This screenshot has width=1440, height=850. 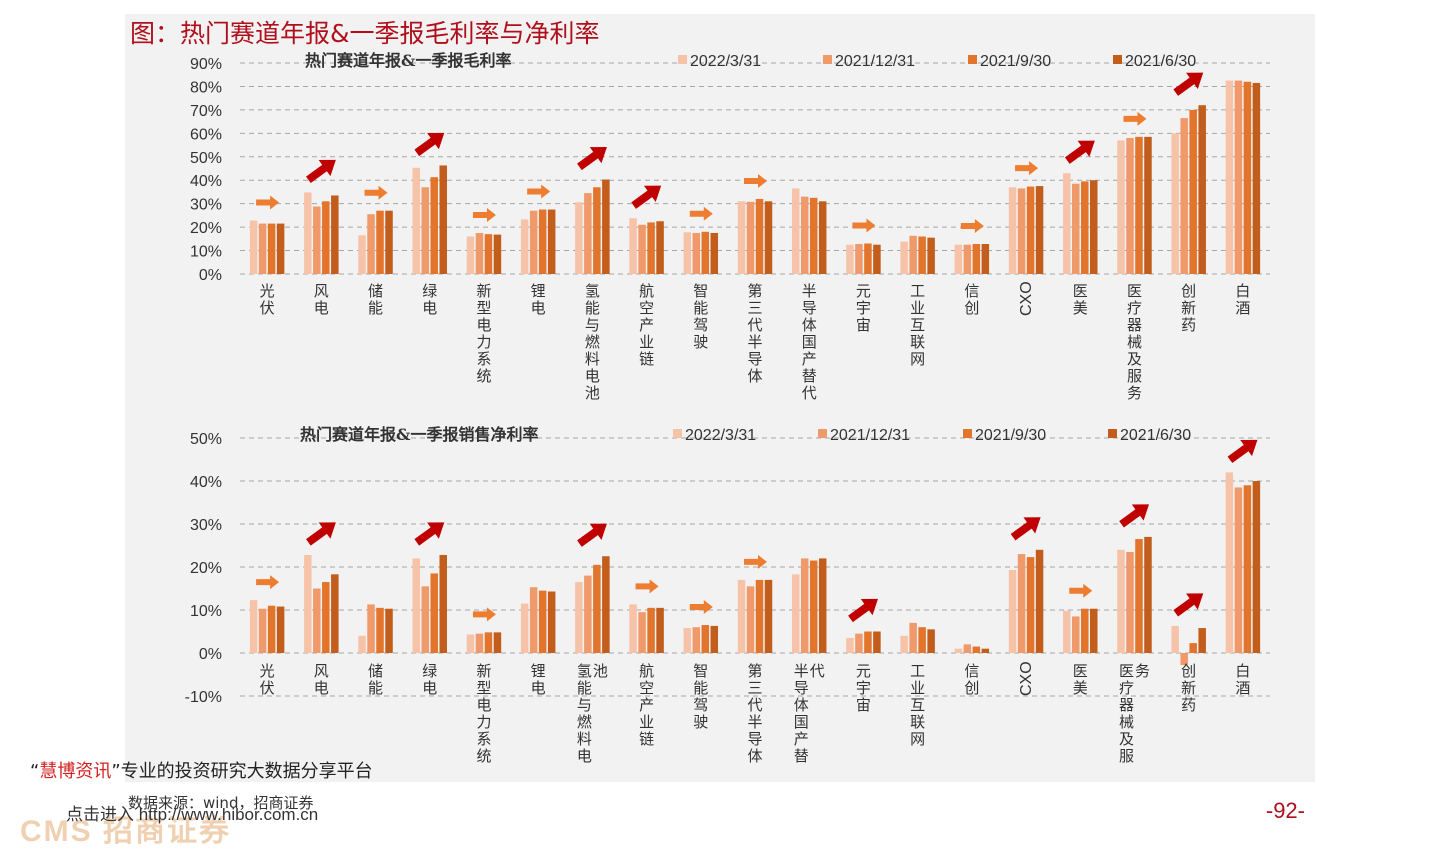 What do you see at coordinates (201, 770) in the screenshot?
I see `watermark-slogan: “慧博资讯”专业的投资研究大数据分享平台` at bounding box center [201, 770].